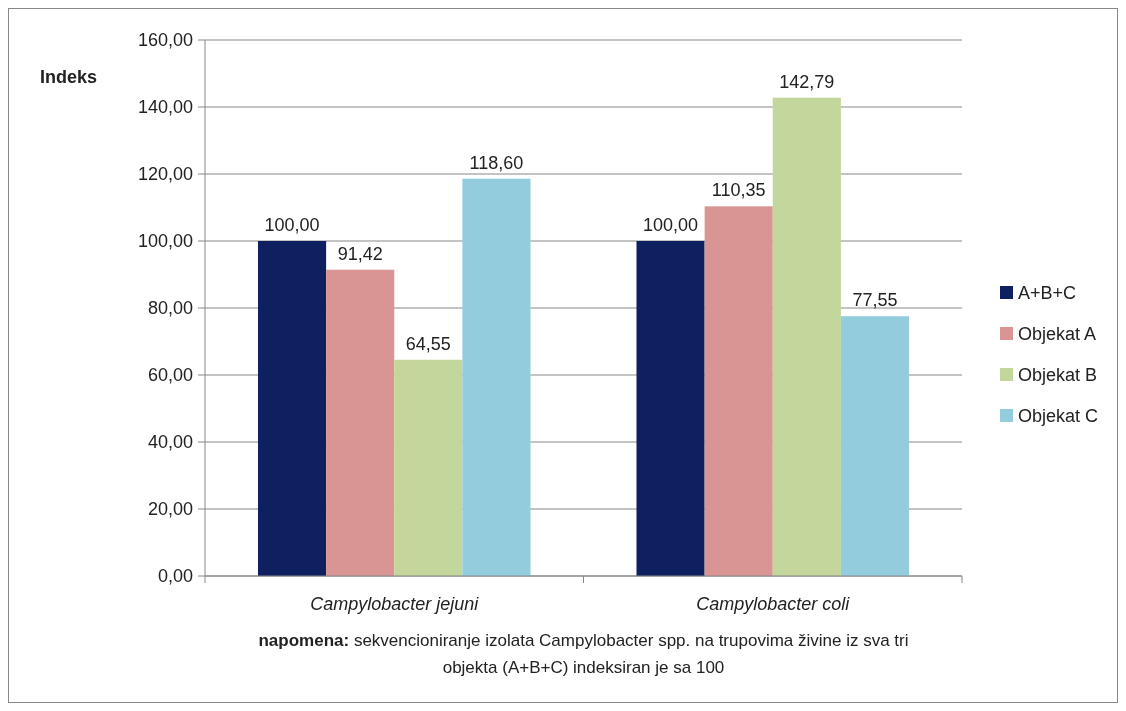 Image resolution: width=1126 pixels, height=711 pixels. Describe the element at coordinates (170, 308) in the screenshot. I see `y-tick-label: 80,00` at that location.